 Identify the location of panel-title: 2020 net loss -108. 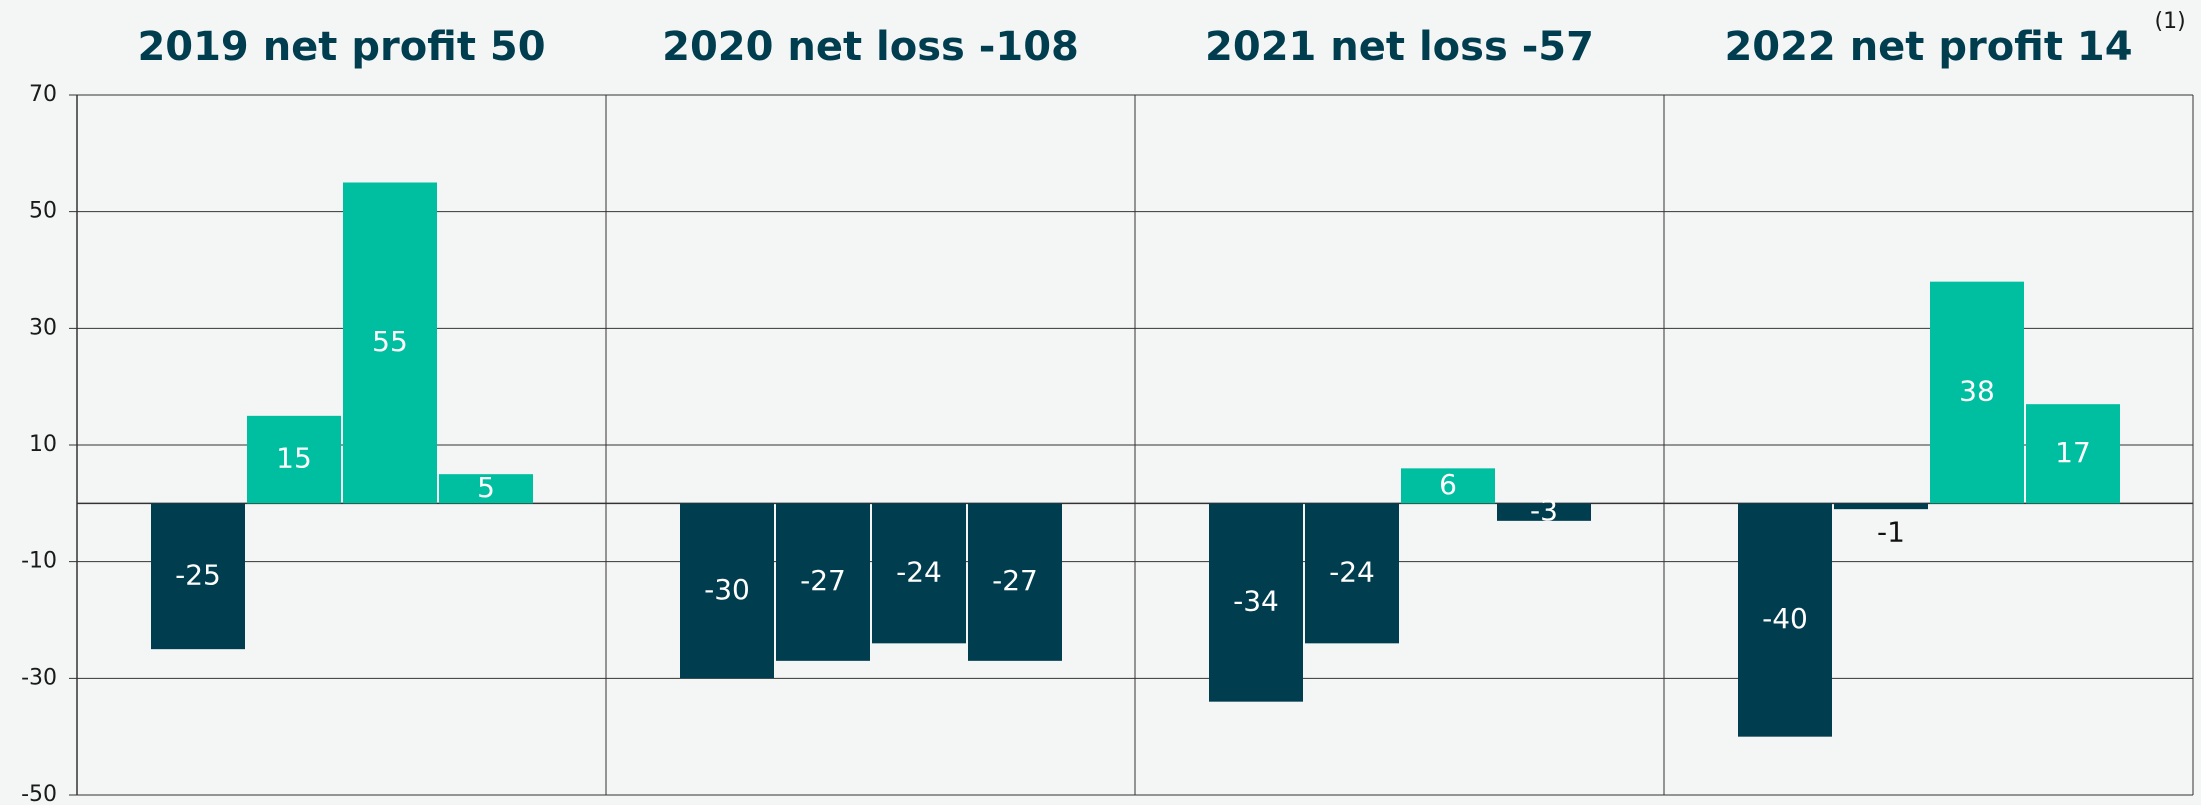
(870, 47).